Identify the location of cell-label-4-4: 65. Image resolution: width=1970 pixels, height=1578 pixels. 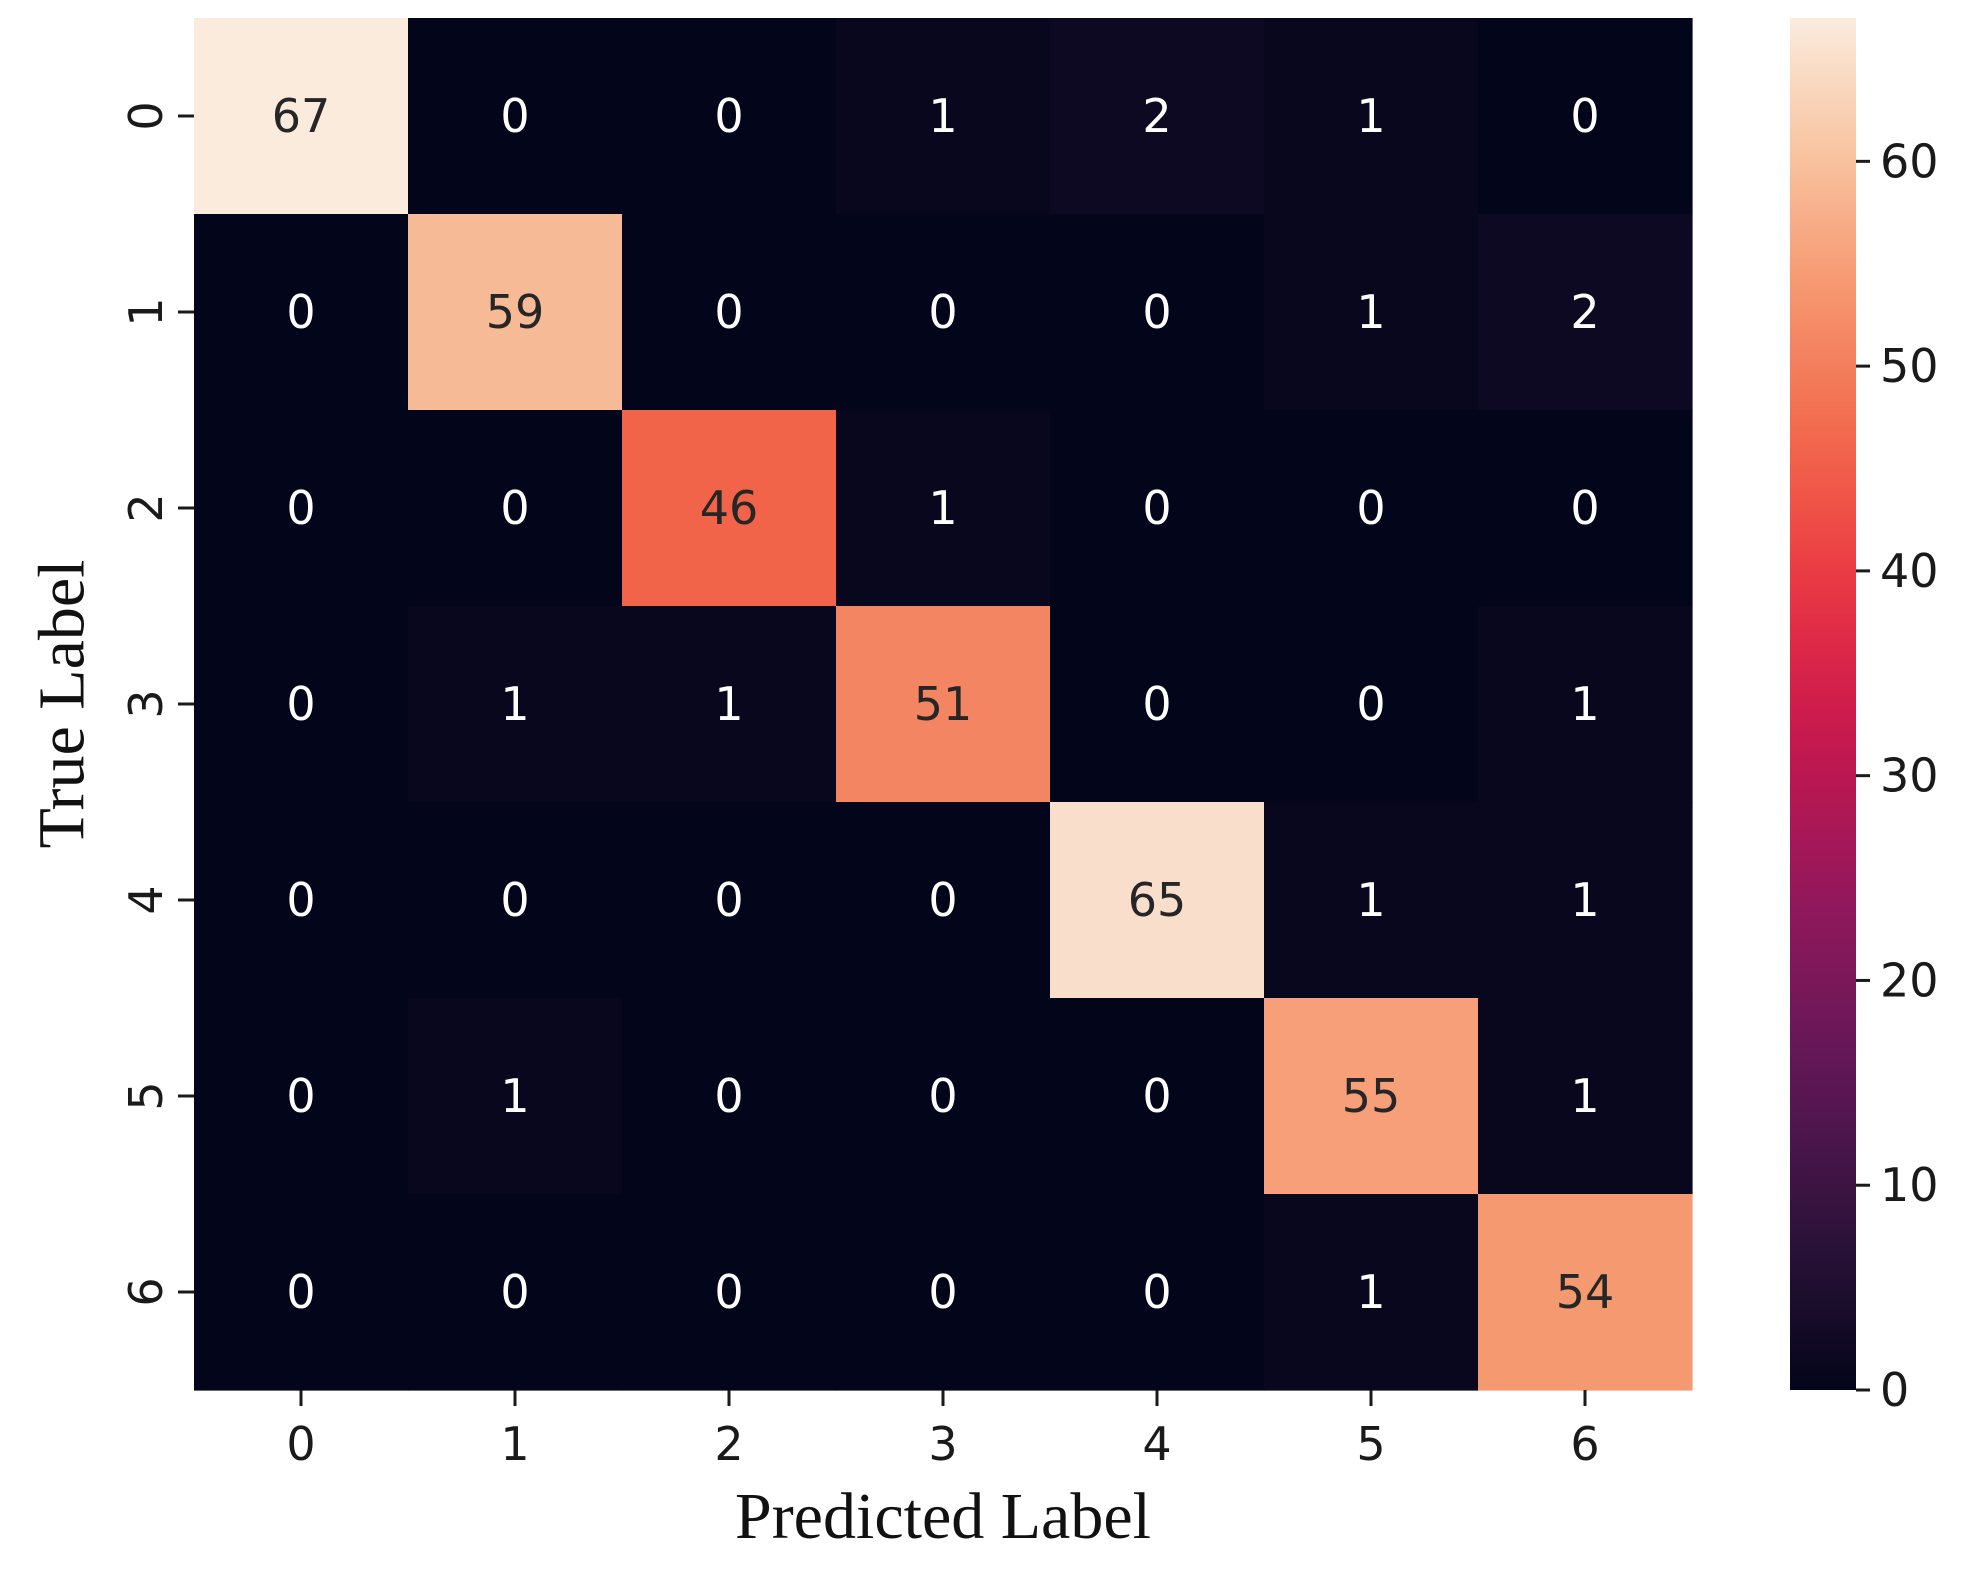
(1157, 900).